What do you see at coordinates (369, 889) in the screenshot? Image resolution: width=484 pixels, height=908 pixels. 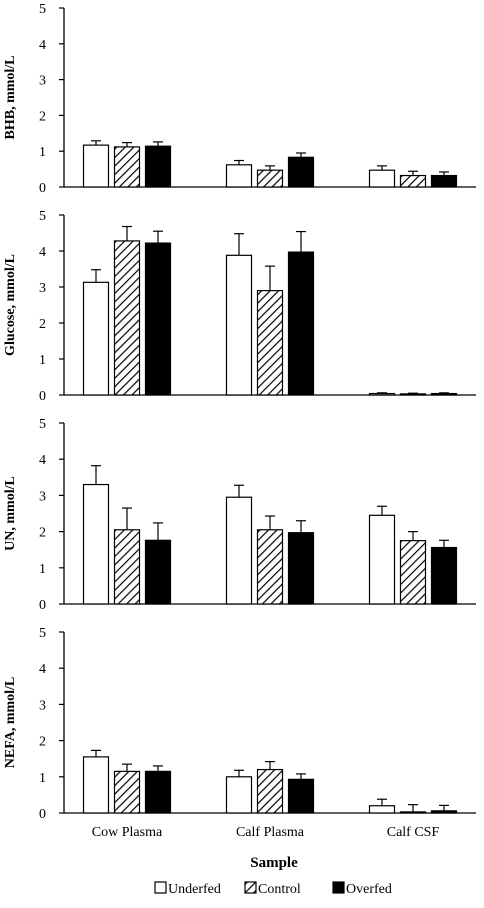 I see `legend-label: Overfed` at bounding box center [369, 889].